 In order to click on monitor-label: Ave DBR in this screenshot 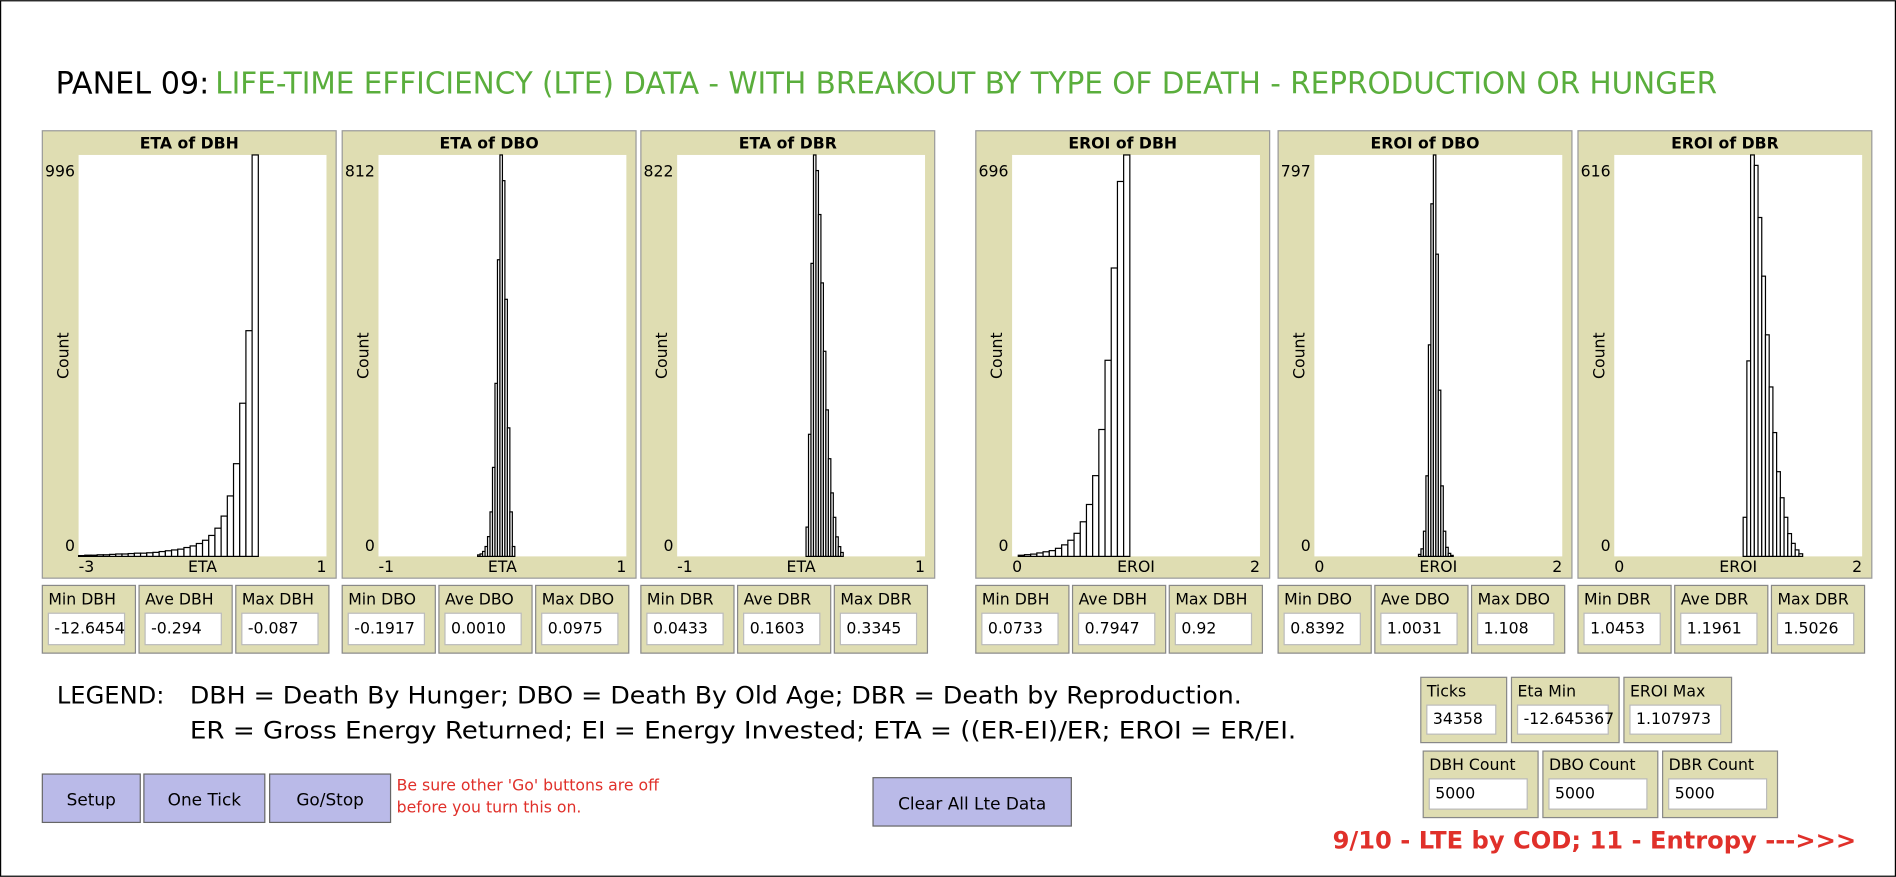, I will do `click(778, 598)`.